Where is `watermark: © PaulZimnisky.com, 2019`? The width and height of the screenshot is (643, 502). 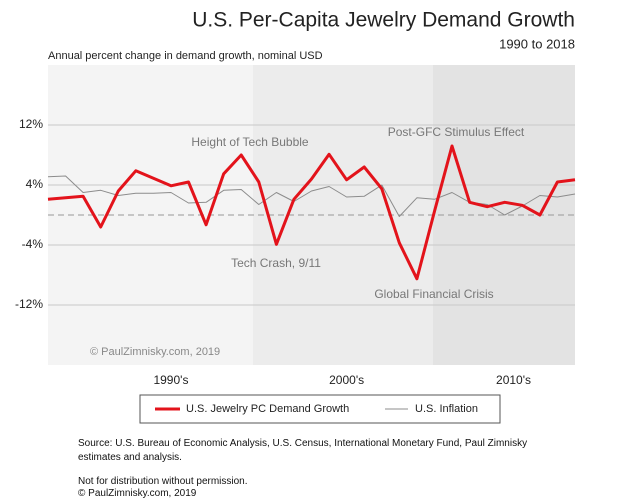 watermark: © PaulZimnisky.com, 2019 is located at coordinates (155, 352).